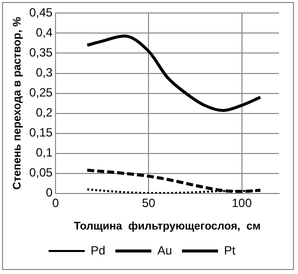 The image size is (298, 274). What do you see at coordinates (230, 250) in the screenshot?
I see `legend-label: Pt` at bounding box center [230, 250].